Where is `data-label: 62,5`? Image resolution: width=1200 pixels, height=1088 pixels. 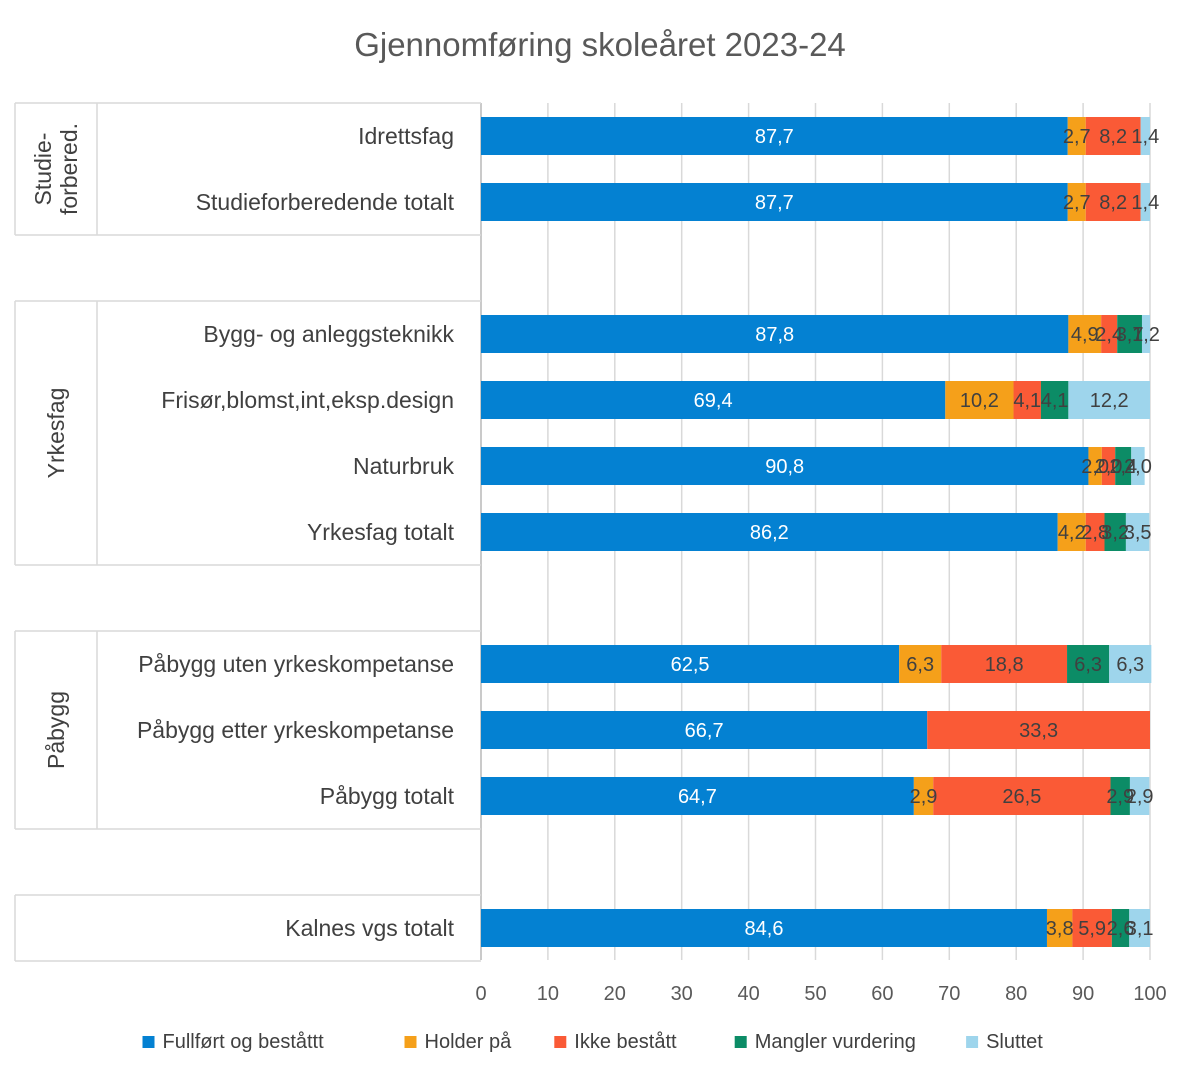 data-label: 62,5 is located at coordinates (690, 665).